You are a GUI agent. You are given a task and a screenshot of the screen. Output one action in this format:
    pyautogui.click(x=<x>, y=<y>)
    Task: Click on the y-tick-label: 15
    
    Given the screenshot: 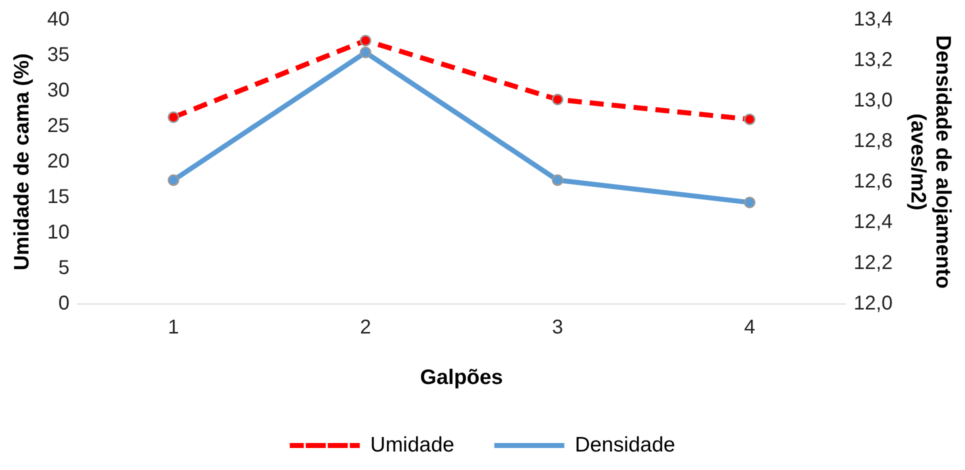 What is the action you would take?
    pyautogui.click(x=58, y=197)
    